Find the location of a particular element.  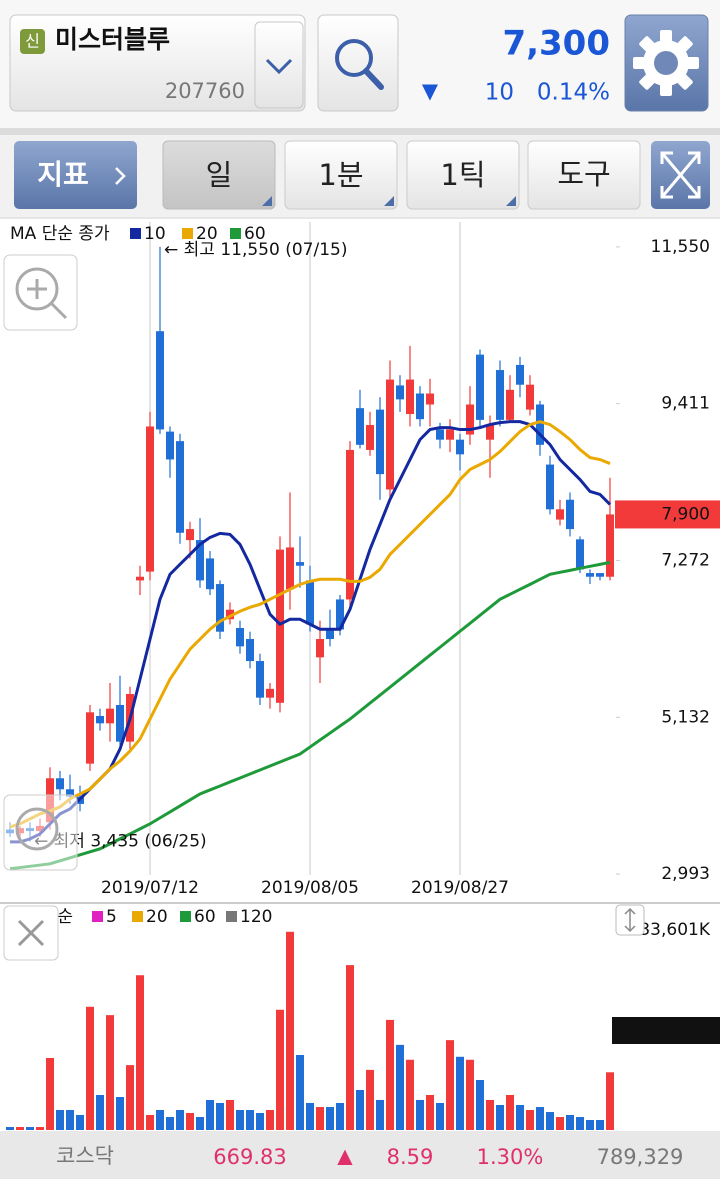

search-icon is located at coordinates (354, 58).